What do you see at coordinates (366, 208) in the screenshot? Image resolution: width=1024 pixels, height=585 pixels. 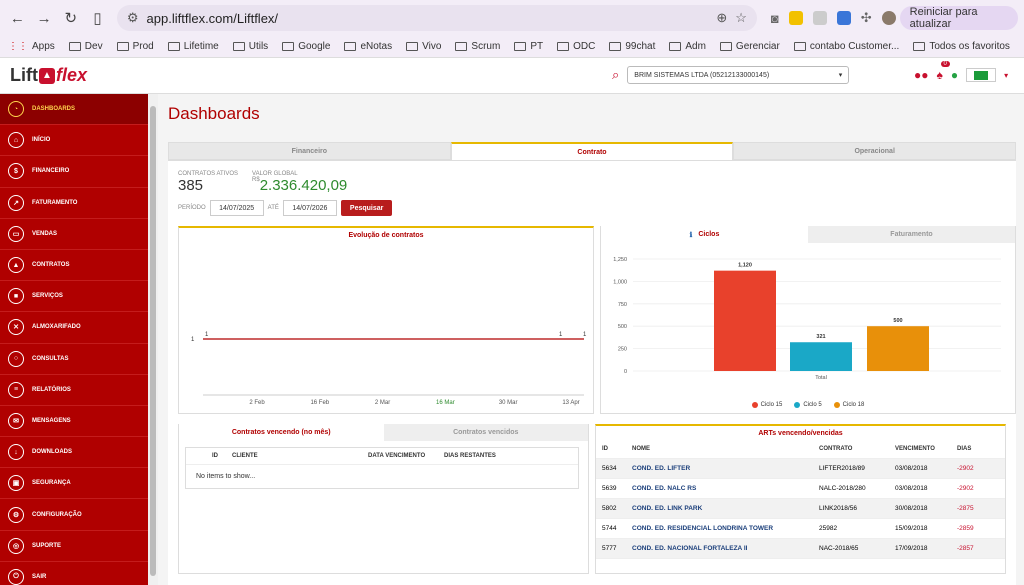 I see `search-button: Pesquisar` at bounding box center [366, 208].